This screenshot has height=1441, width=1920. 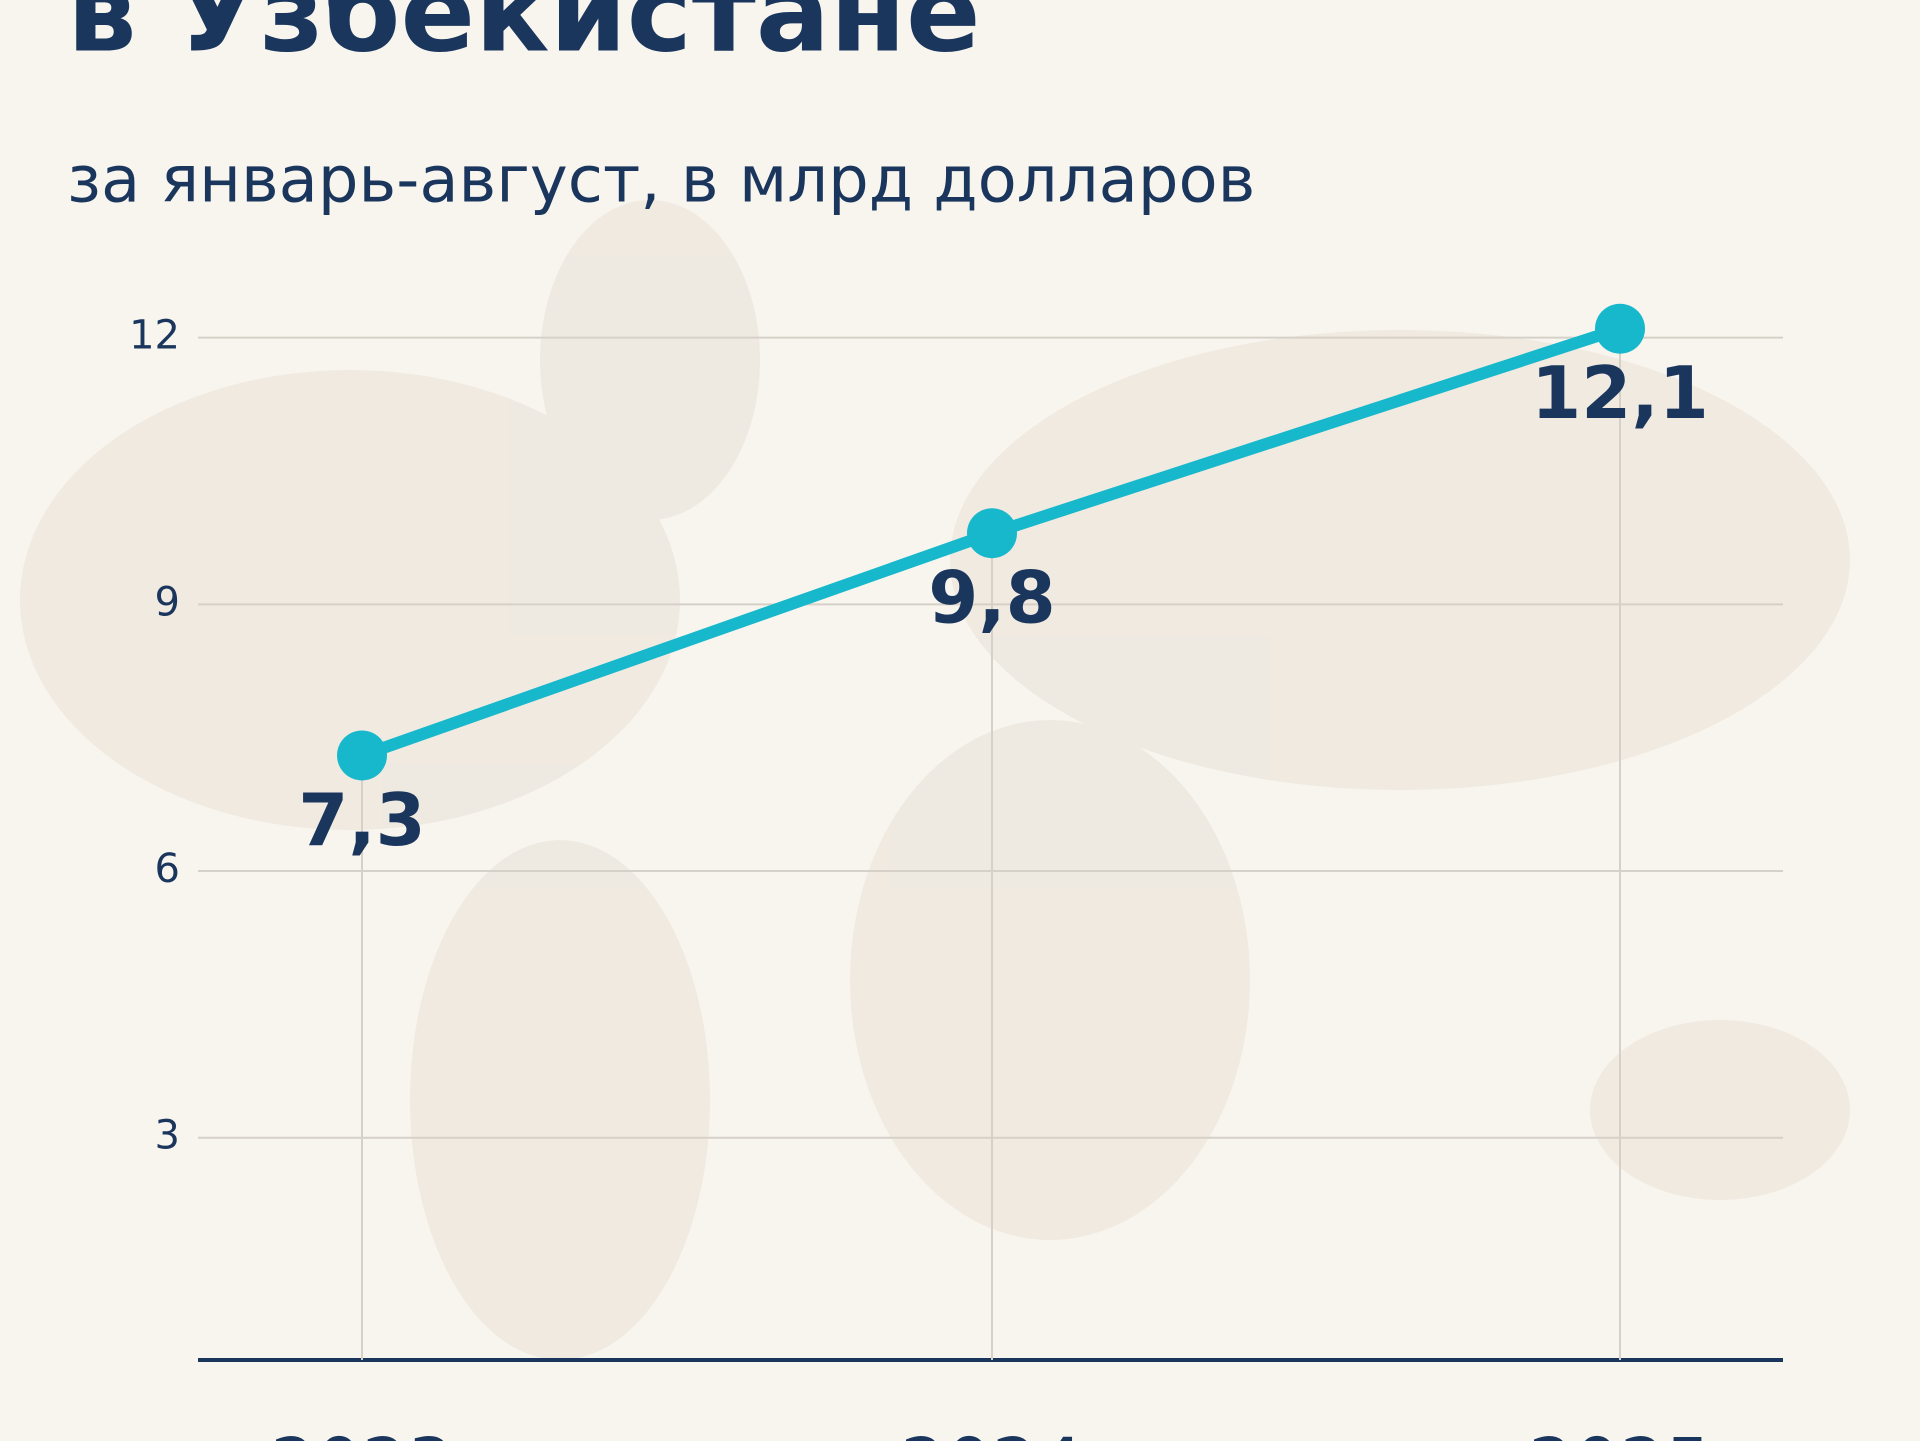 What do you see at coordinates (167, 869) in the screenshot?
I see `y-tick-label: 6` at bounding box center [167, 869].